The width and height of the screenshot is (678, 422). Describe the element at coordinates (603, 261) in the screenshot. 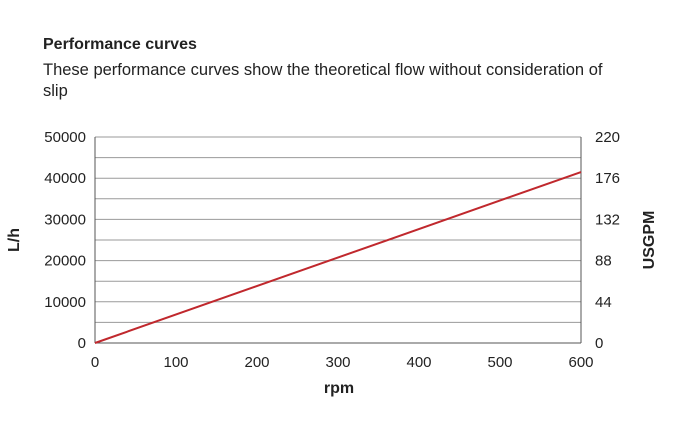

I see `y2-tick-label: 88` at that location.